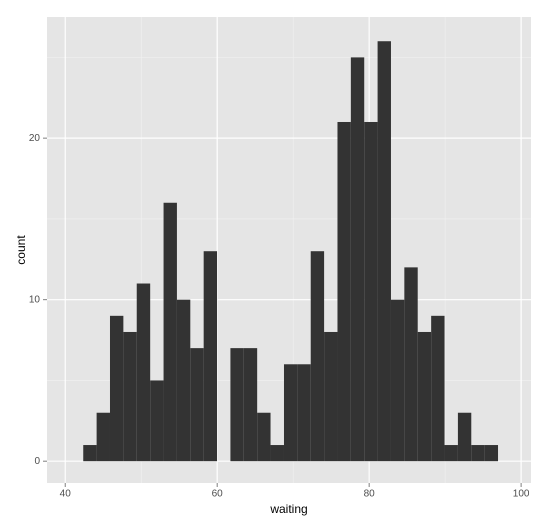 The image size is (554, 527). Describe the element at coordinates (218, 494) in the screenshot. I see `x-tick-label: 60` at that location.